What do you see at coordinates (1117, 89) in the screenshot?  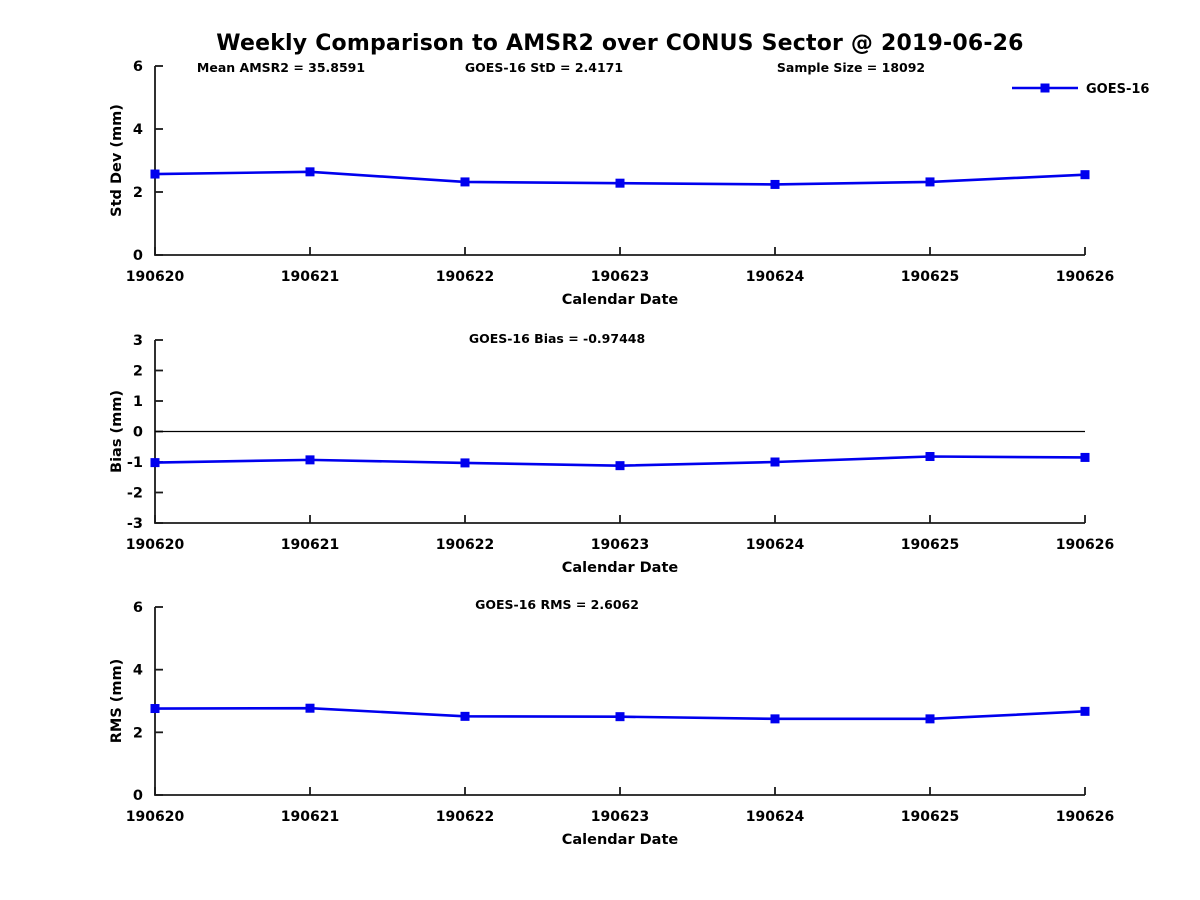 I see `legend-label: GOES-16` at bounding box center [1117, 89].